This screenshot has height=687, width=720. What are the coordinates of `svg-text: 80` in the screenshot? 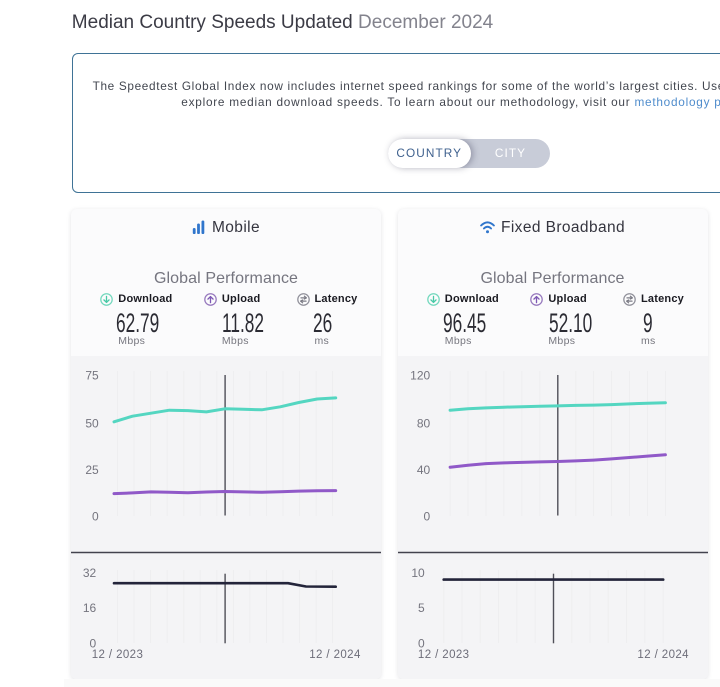 It's located at (423, 423).